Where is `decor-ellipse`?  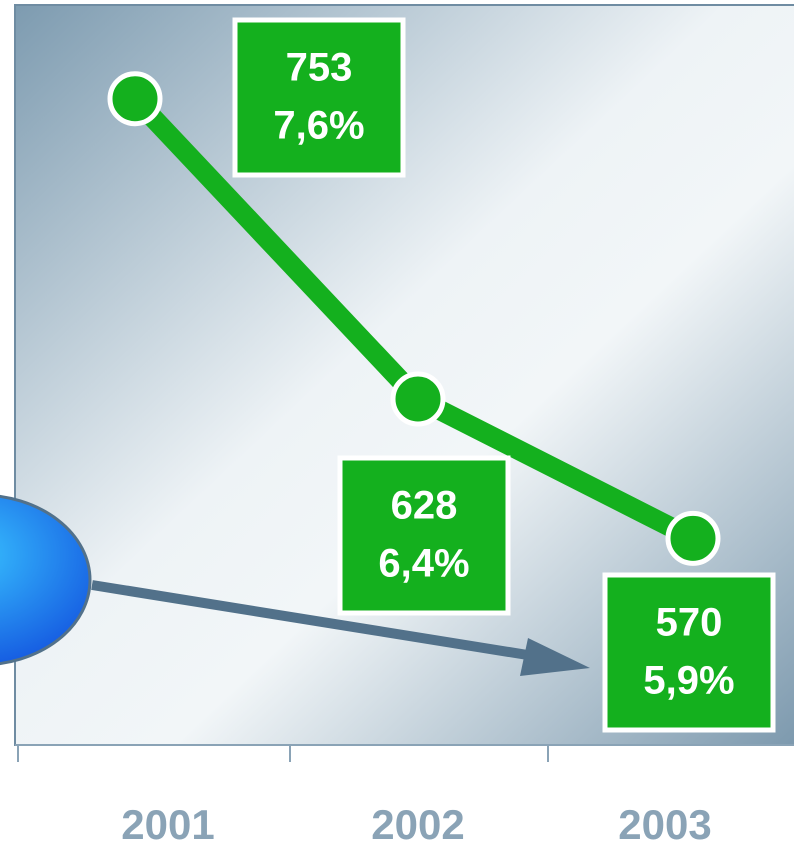
decor-ellipse is located at coordinates (46, 580).